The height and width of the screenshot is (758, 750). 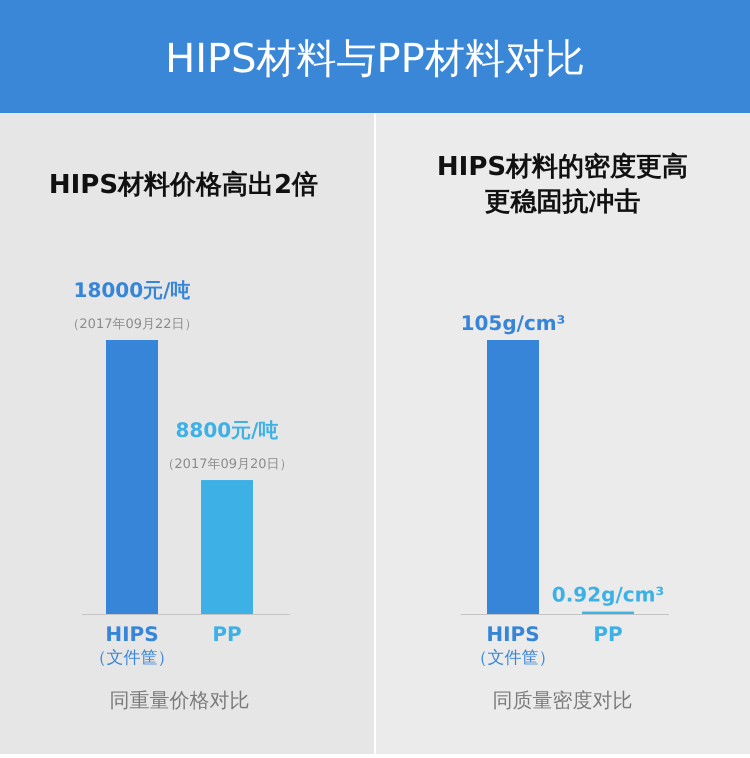 What do you see at coordinates (180, 700) in the screenshot?
I see `x-axis-title: 同重量价格对比` at bounding box center [180, 700].